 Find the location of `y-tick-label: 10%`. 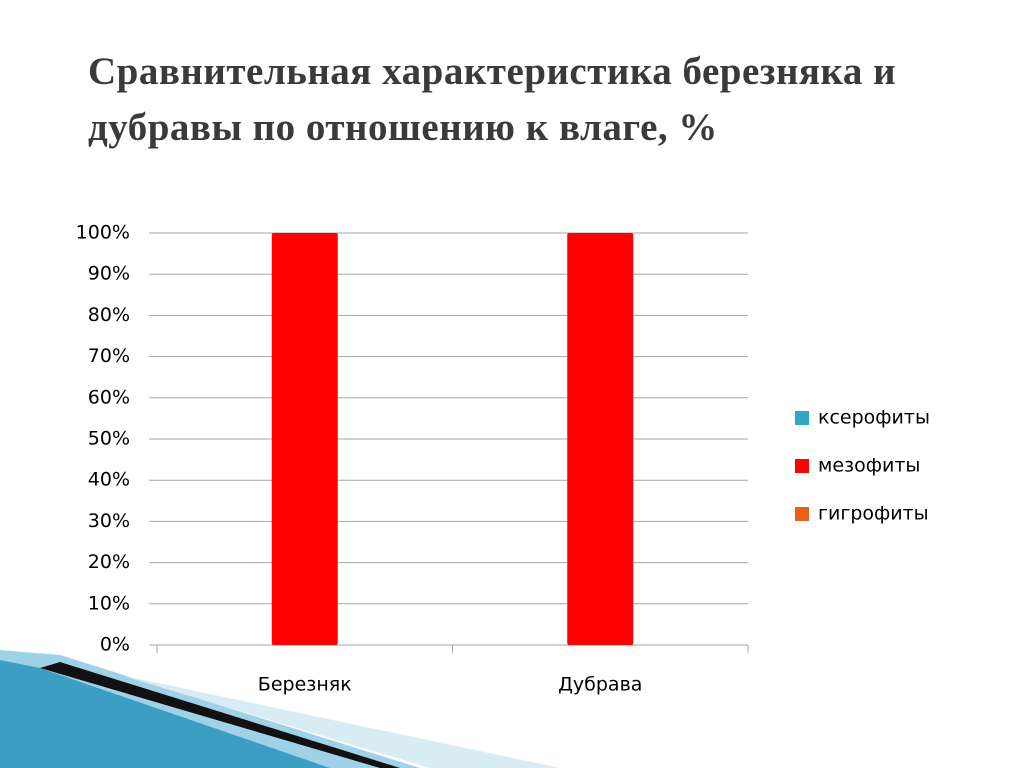

y-tick-label: 10% is located at coordinates (109, 603).